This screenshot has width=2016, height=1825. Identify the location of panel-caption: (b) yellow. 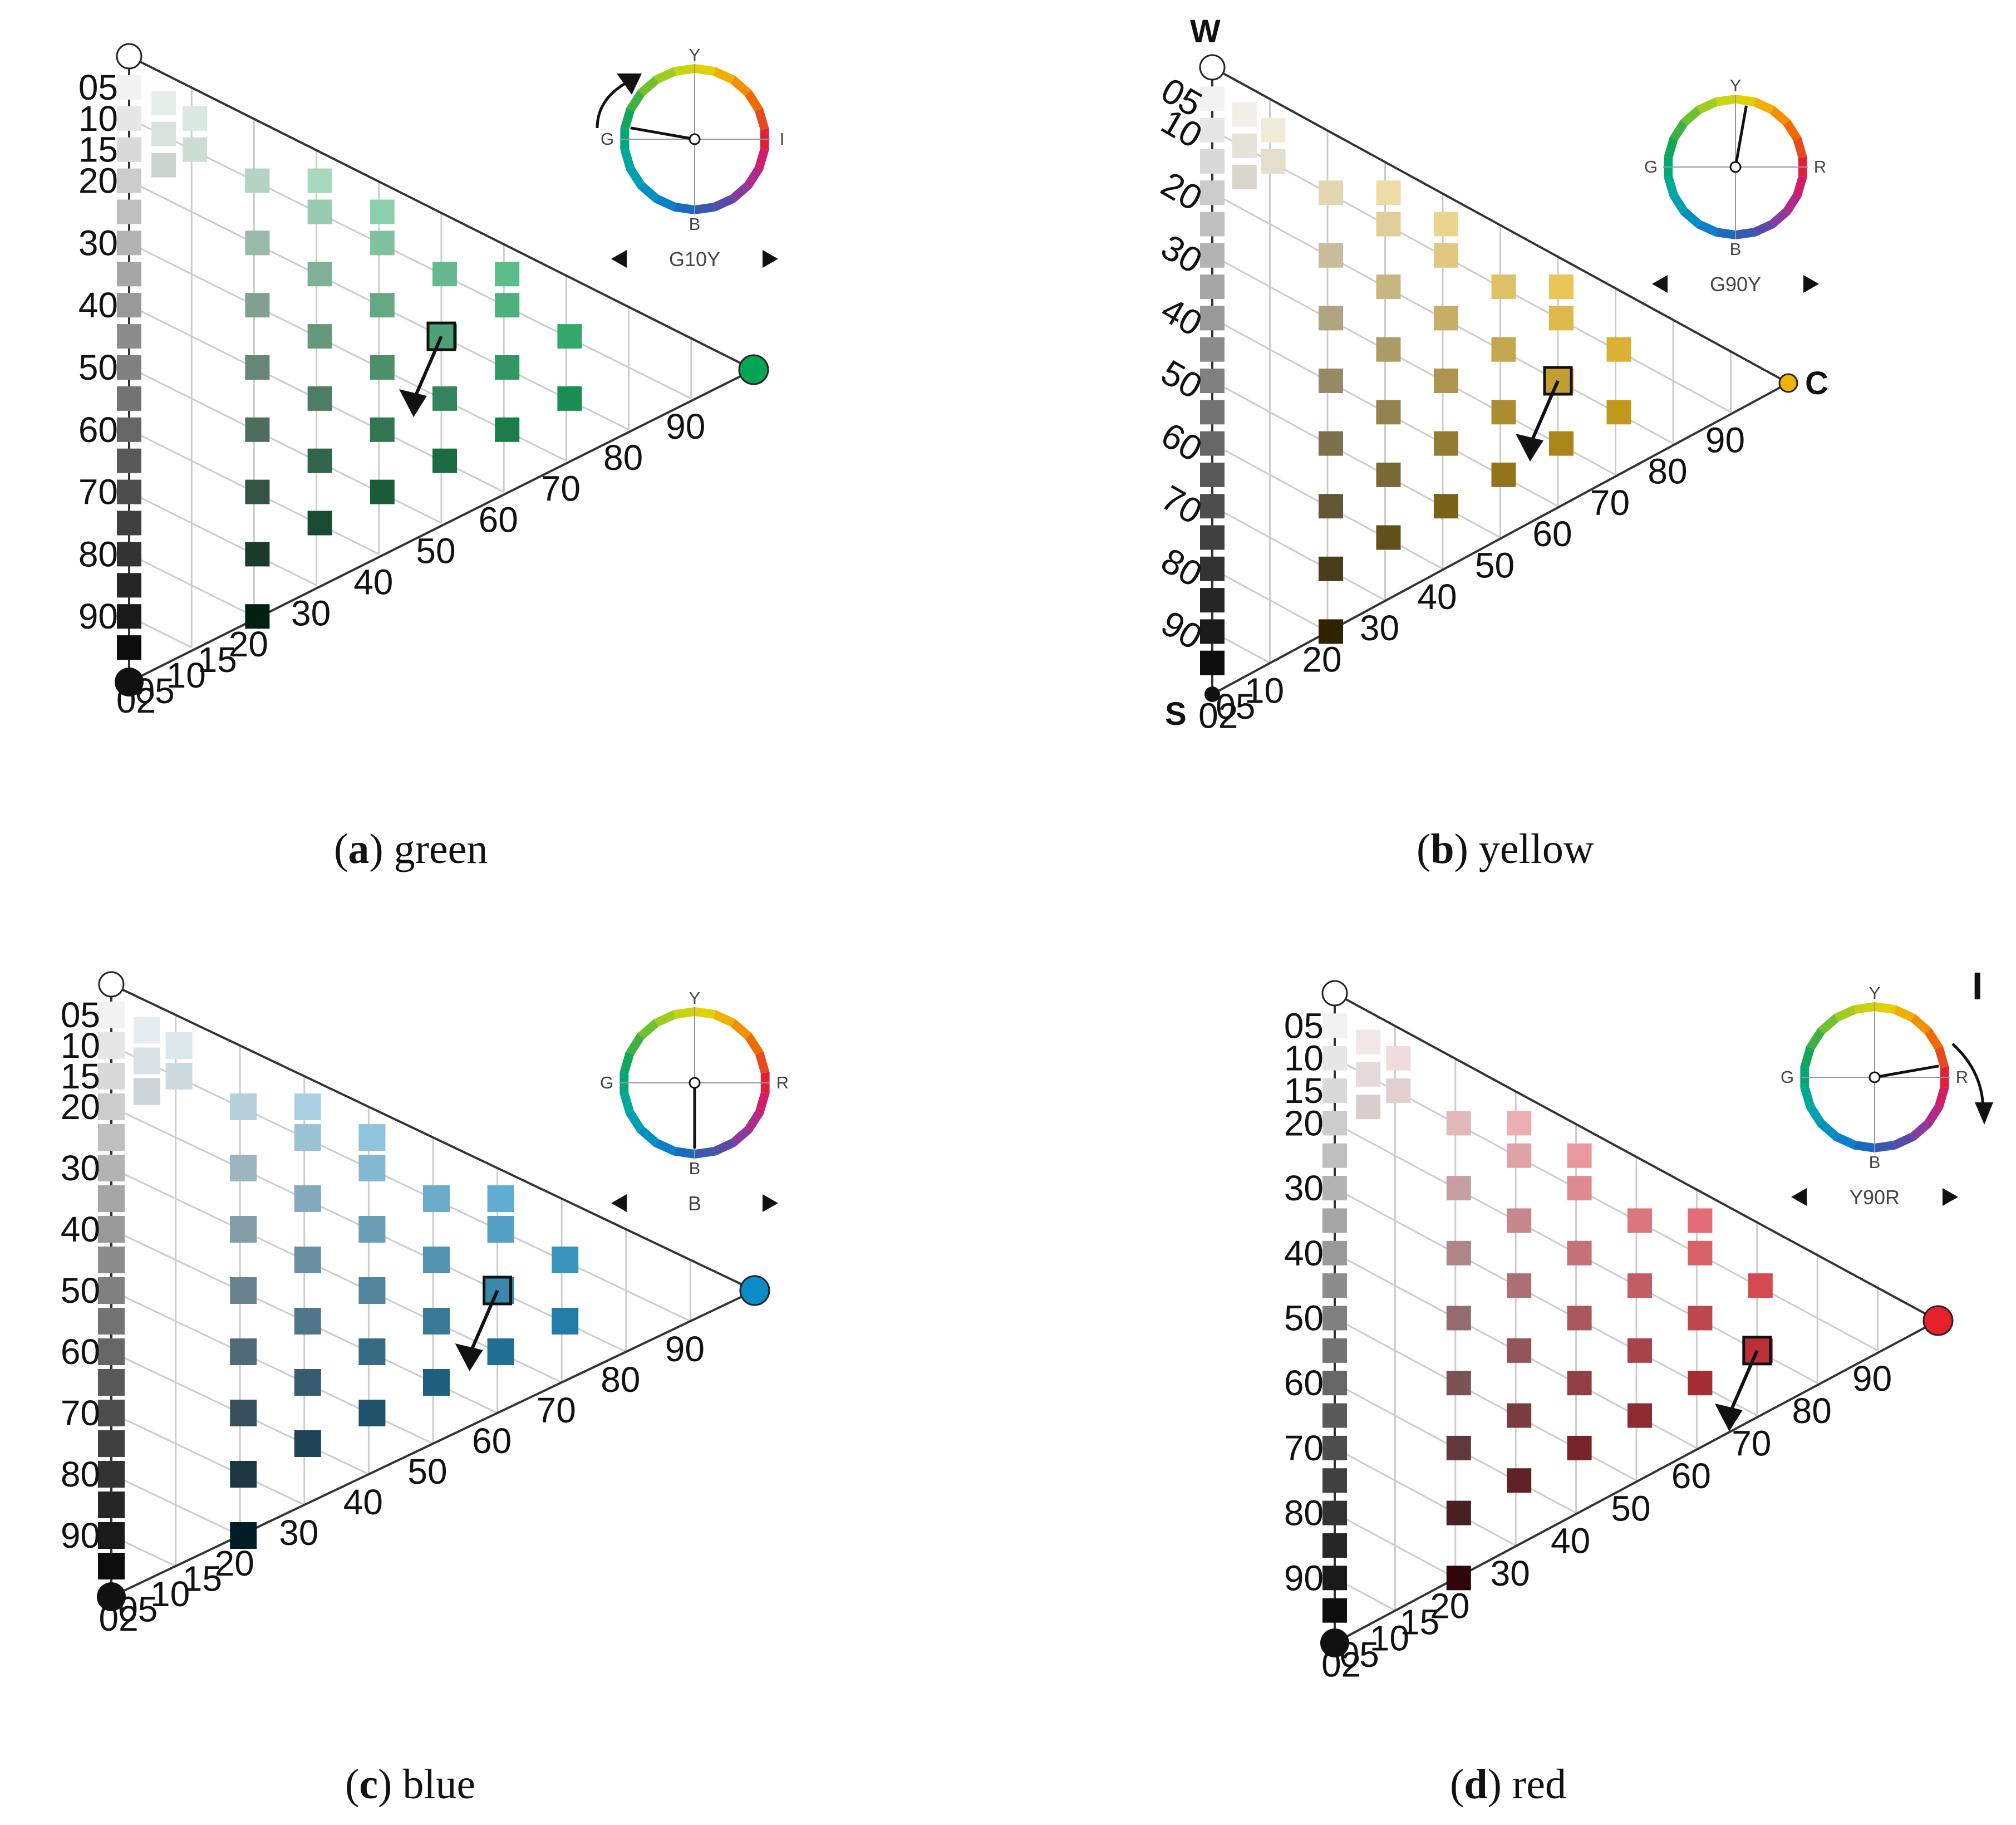
(1505, 849).